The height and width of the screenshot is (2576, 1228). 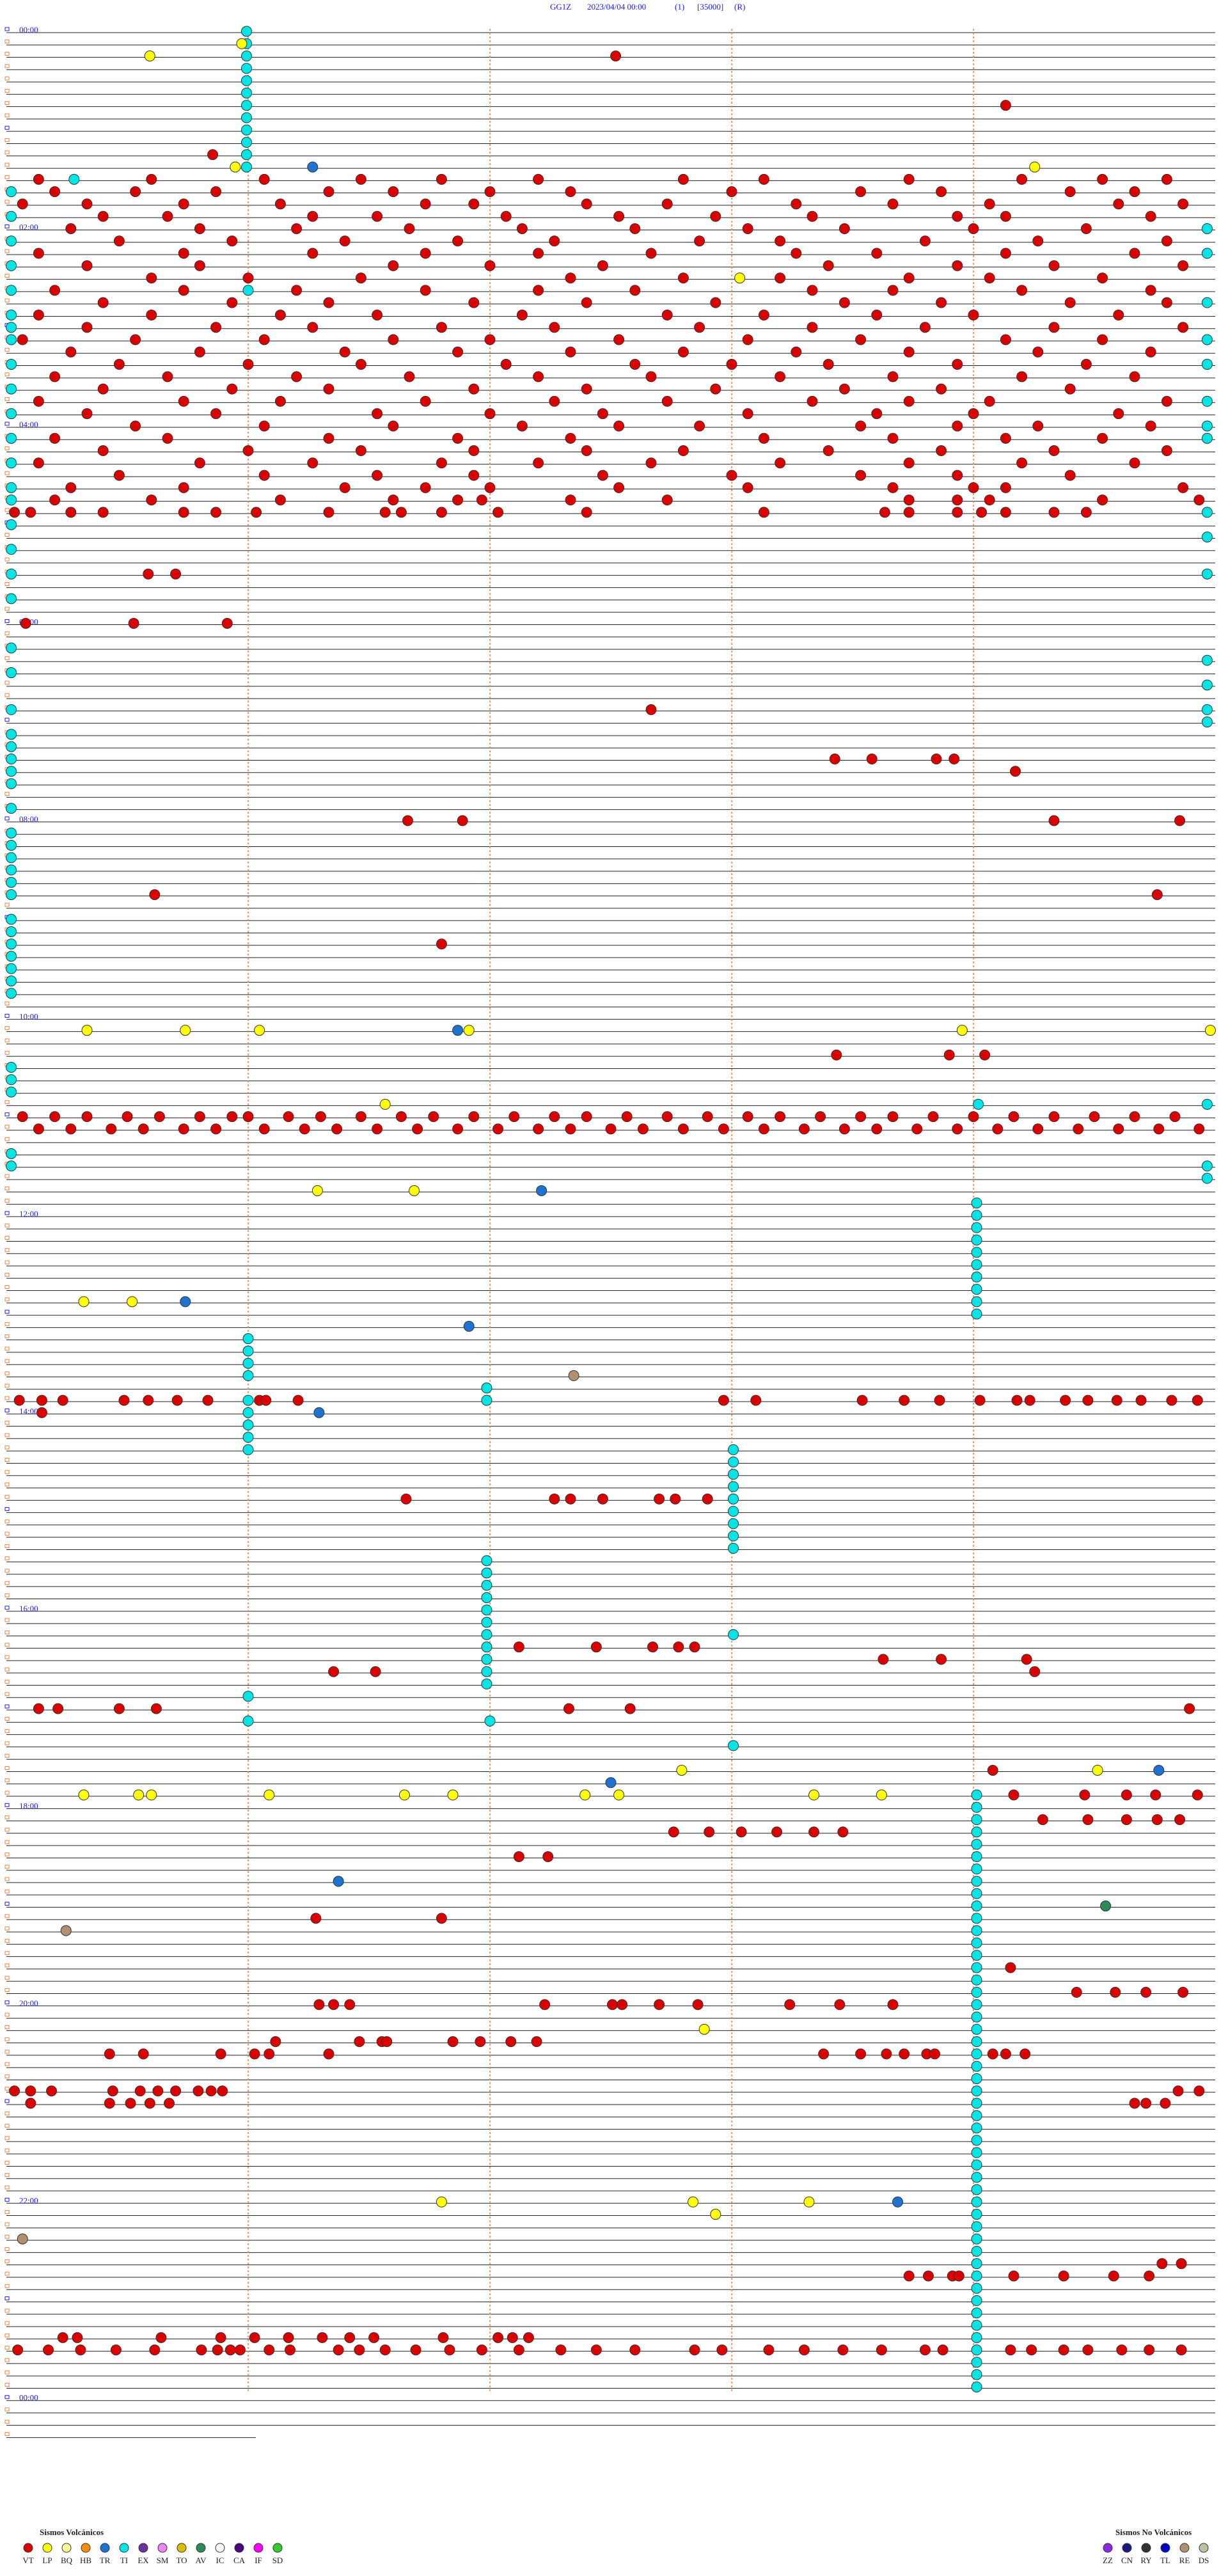 I want to click on legend-code: RY, so click(x=1146, y=2560).